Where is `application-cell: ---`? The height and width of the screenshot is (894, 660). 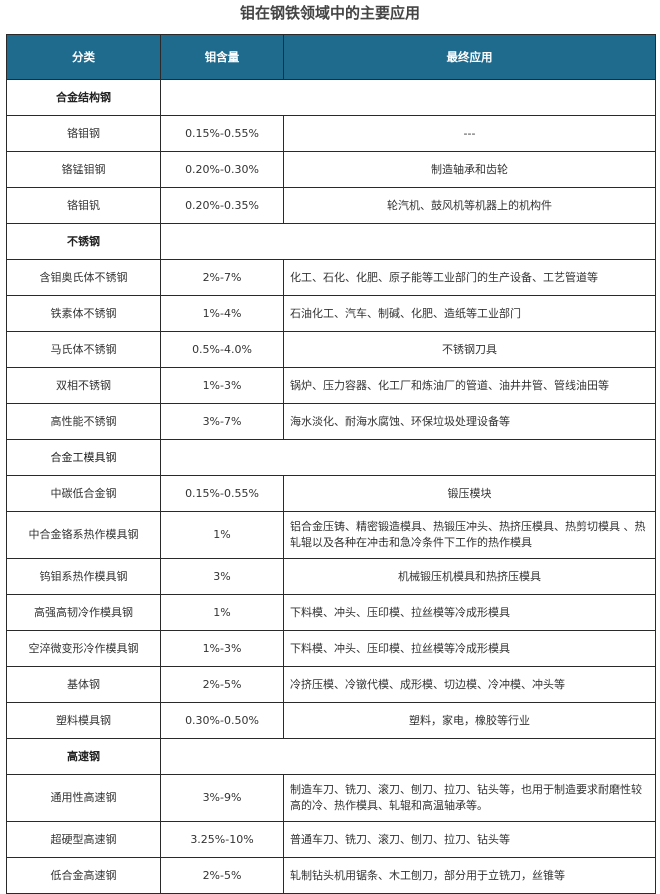
application-cell: --- is located at coordinates (469, 133).